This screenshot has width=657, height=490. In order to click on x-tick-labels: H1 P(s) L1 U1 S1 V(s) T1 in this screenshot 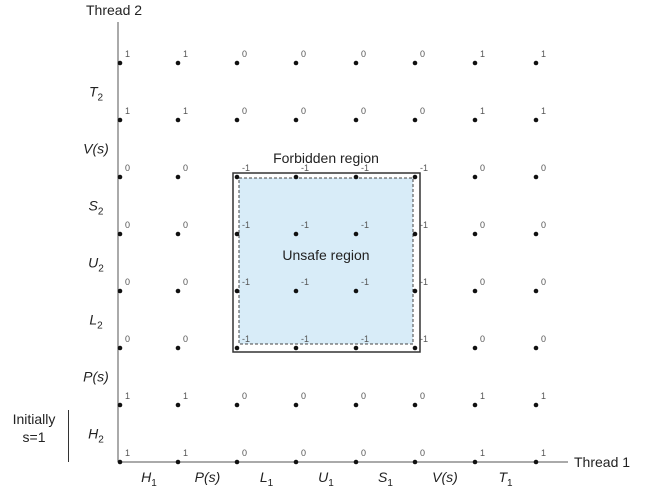, I will do `click(327, 479)`.